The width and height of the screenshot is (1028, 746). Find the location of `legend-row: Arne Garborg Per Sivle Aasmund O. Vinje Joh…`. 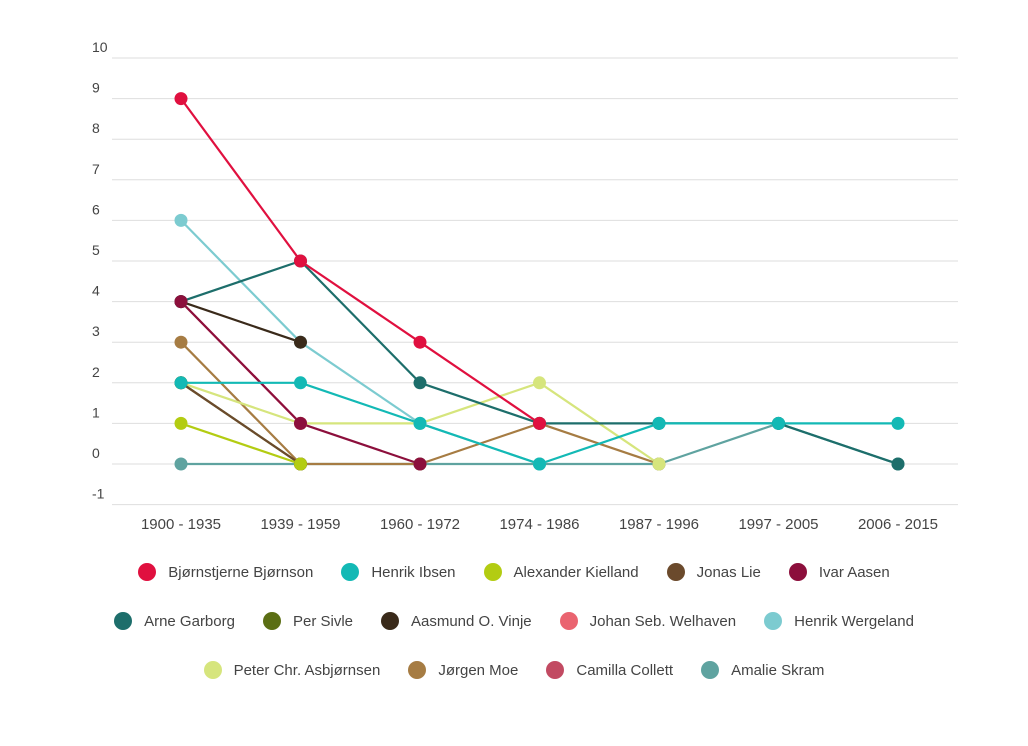

legend-row: Arne Garborg Per Sivle Aasmund O. Vinje Joh… is located at coordinates (514, 621).